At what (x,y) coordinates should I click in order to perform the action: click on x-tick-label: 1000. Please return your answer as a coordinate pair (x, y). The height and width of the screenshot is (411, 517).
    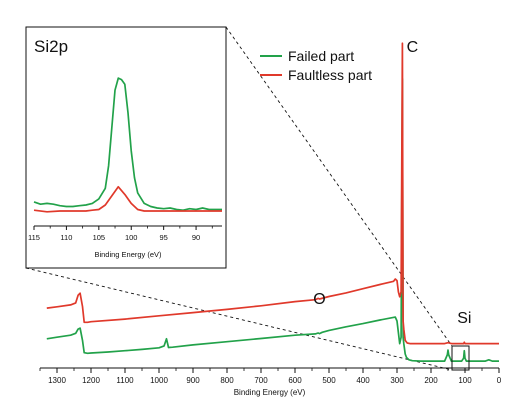
    Looking at the image, I should click on (159, 380).